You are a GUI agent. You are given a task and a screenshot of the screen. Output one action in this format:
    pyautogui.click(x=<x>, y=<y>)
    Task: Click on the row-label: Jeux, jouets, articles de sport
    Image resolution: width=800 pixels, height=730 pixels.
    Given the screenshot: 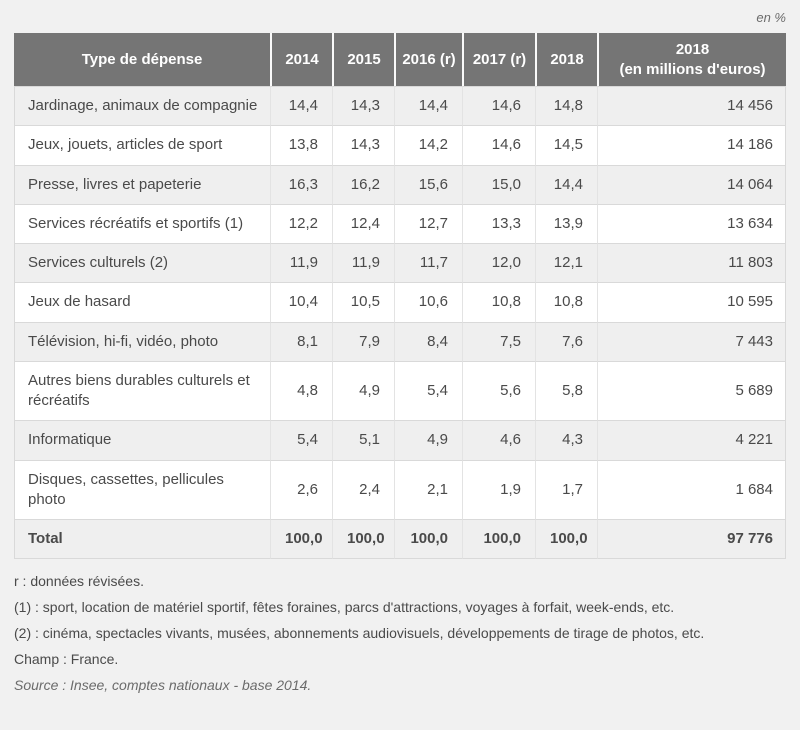 What is the action you would take?
    pyautogui.click(x=142, y=145)
    